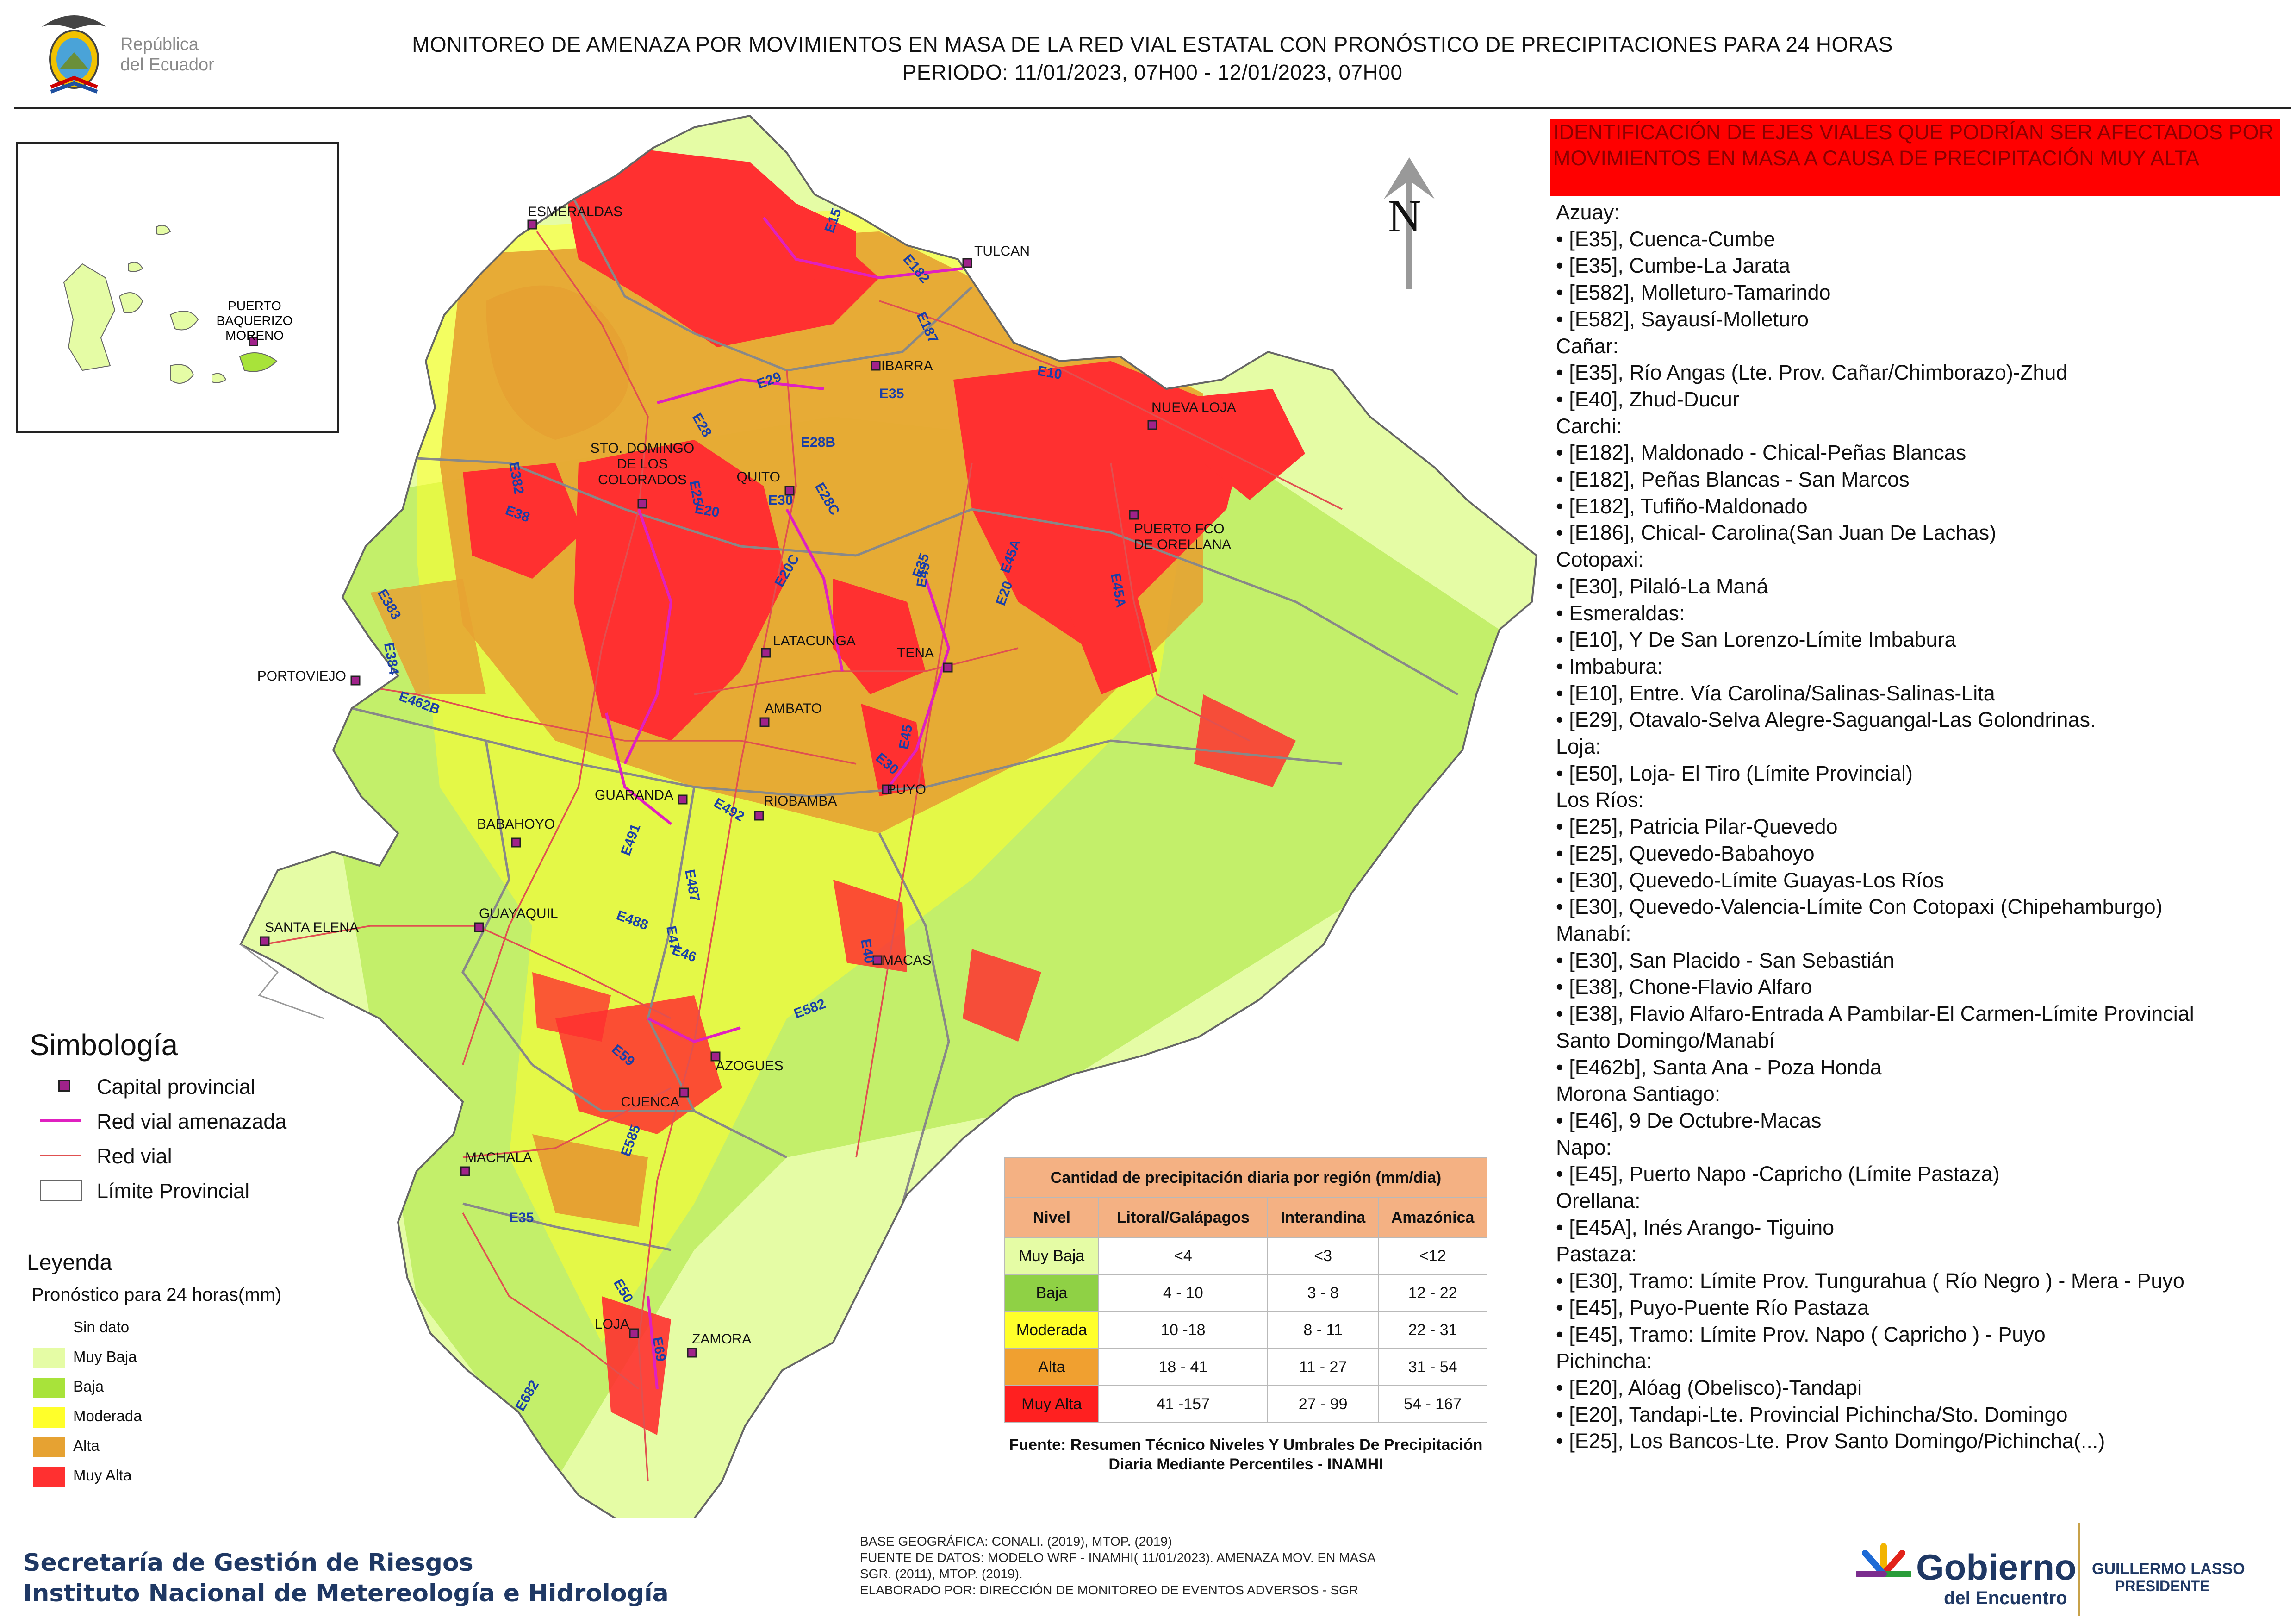  What do you see at coordinates (1682, 506) in the screenshot?
I see `road-item: • [E182], Tufiño-Maldonado` at bounding box center [1682, 506].